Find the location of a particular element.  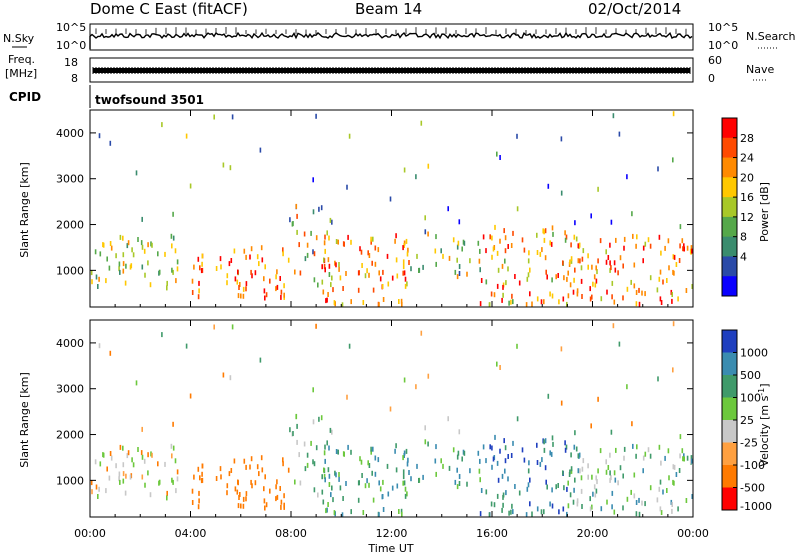

velocity-cbar-tick-label: 100 is located at coordinates (750, 398).